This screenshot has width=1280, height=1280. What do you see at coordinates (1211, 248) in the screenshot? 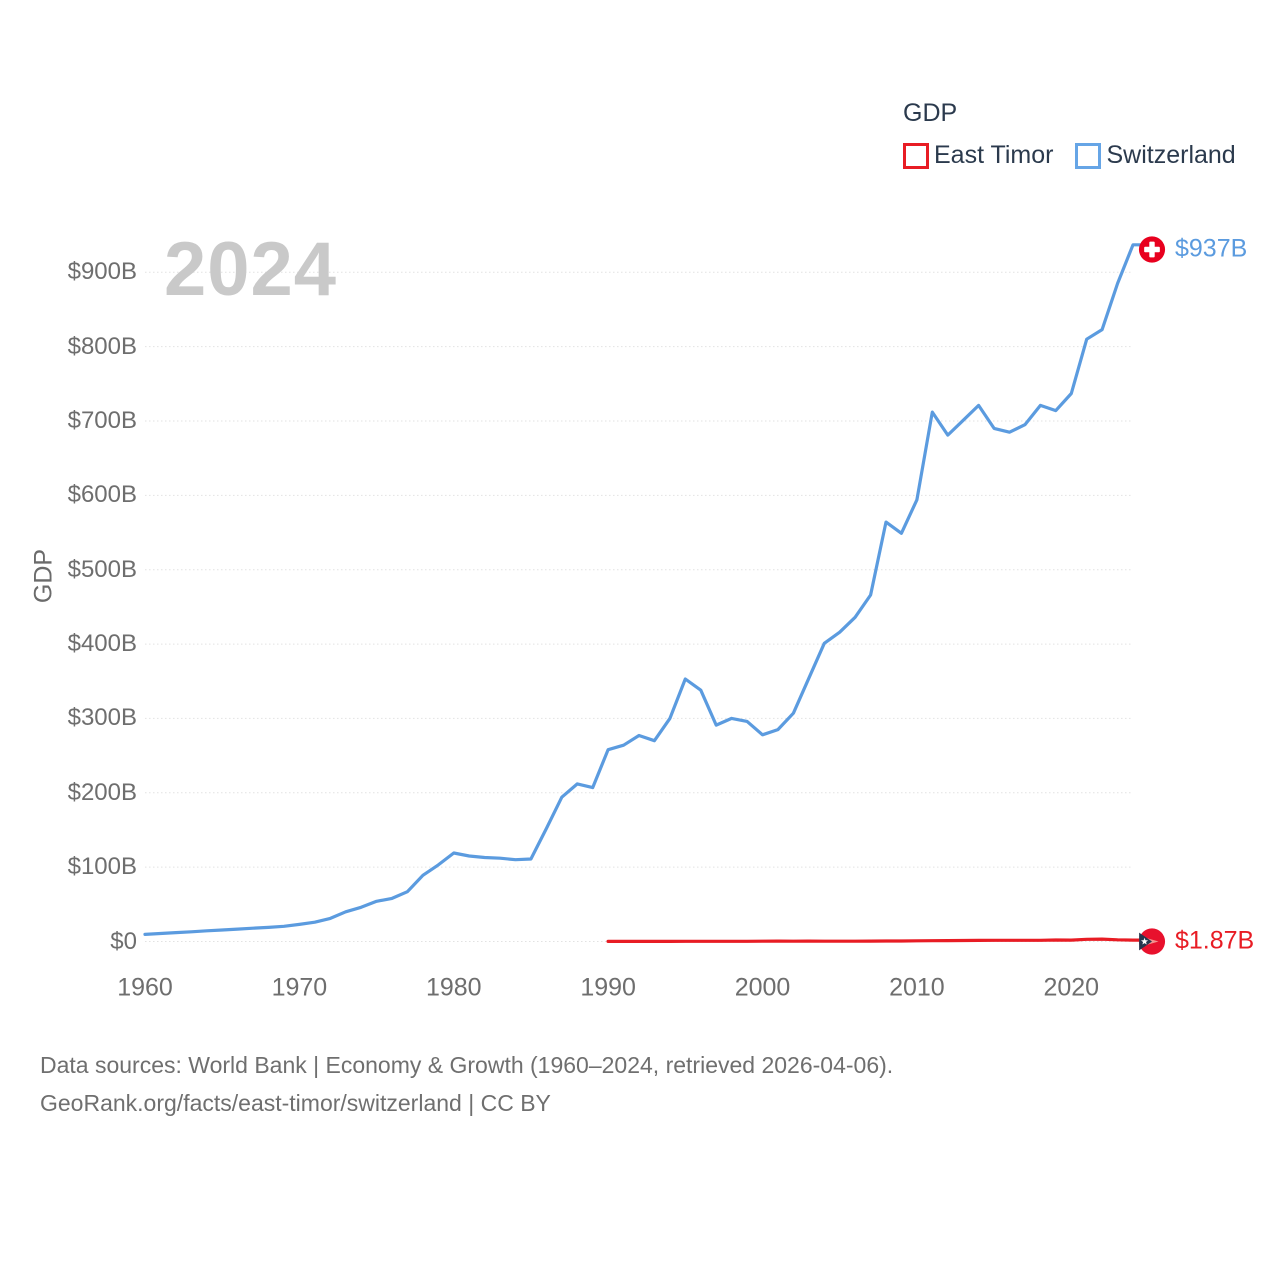
I see `switzerland-end-value: $937B` at bounding box center [1211, 248].